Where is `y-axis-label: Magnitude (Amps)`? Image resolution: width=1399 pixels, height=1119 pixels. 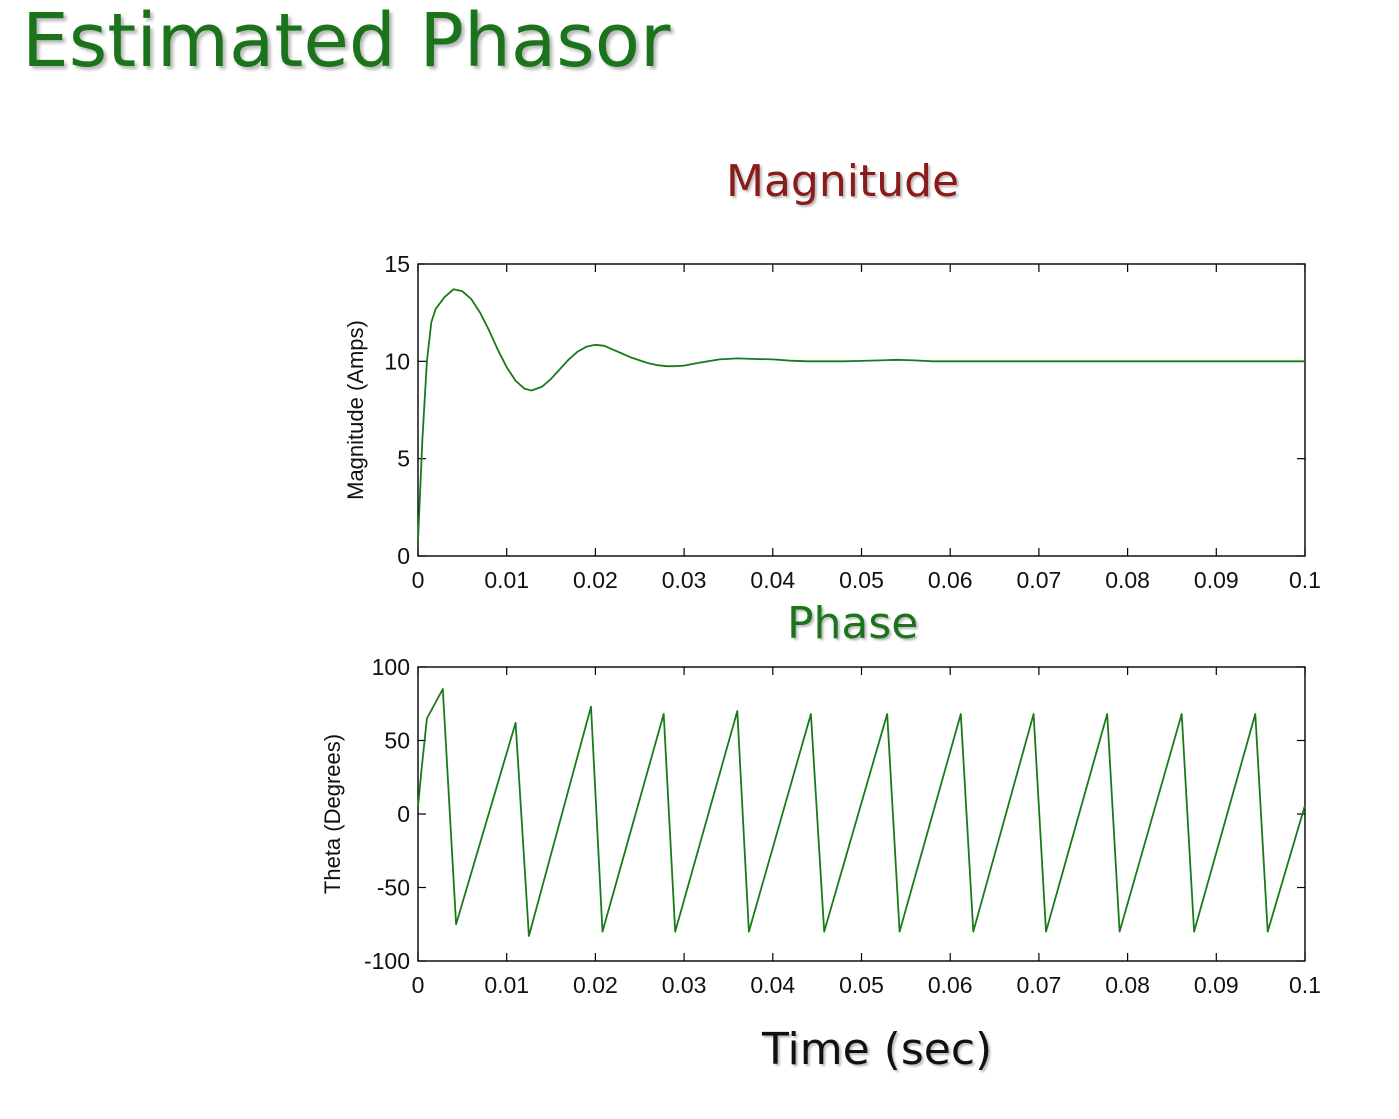 y-axis-label: Magnitude (Amps) is located at coordinates (355, 410).